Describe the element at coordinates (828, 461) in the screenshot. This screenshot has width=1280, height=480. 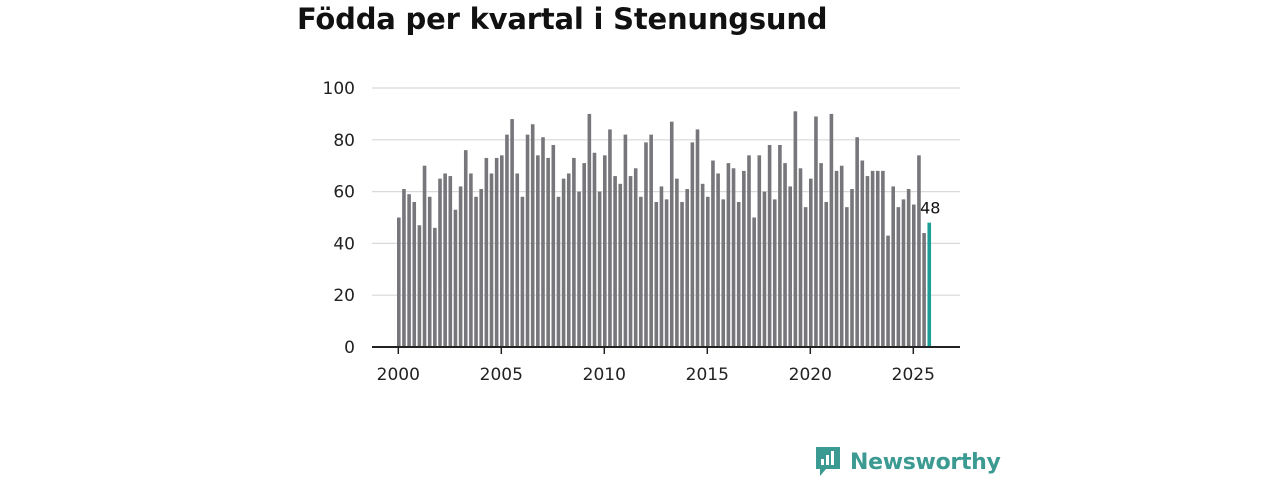
I see `newsworthy-logo-icon` at that location.